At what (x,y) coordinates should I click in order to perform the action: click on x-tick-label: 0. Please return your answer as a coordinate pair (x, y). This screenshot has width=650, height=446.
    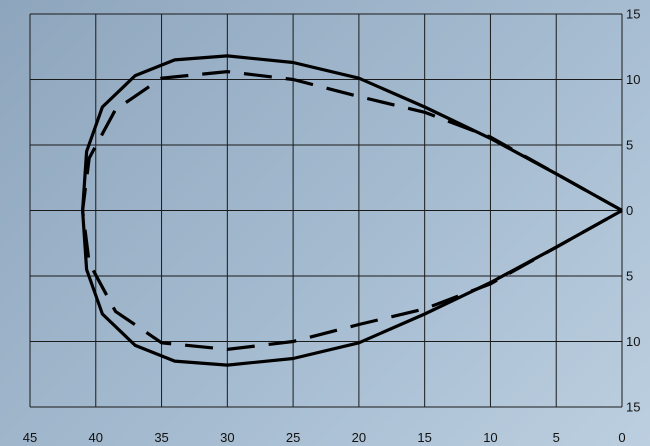
    Looking at the image, I should click on (621, 437).